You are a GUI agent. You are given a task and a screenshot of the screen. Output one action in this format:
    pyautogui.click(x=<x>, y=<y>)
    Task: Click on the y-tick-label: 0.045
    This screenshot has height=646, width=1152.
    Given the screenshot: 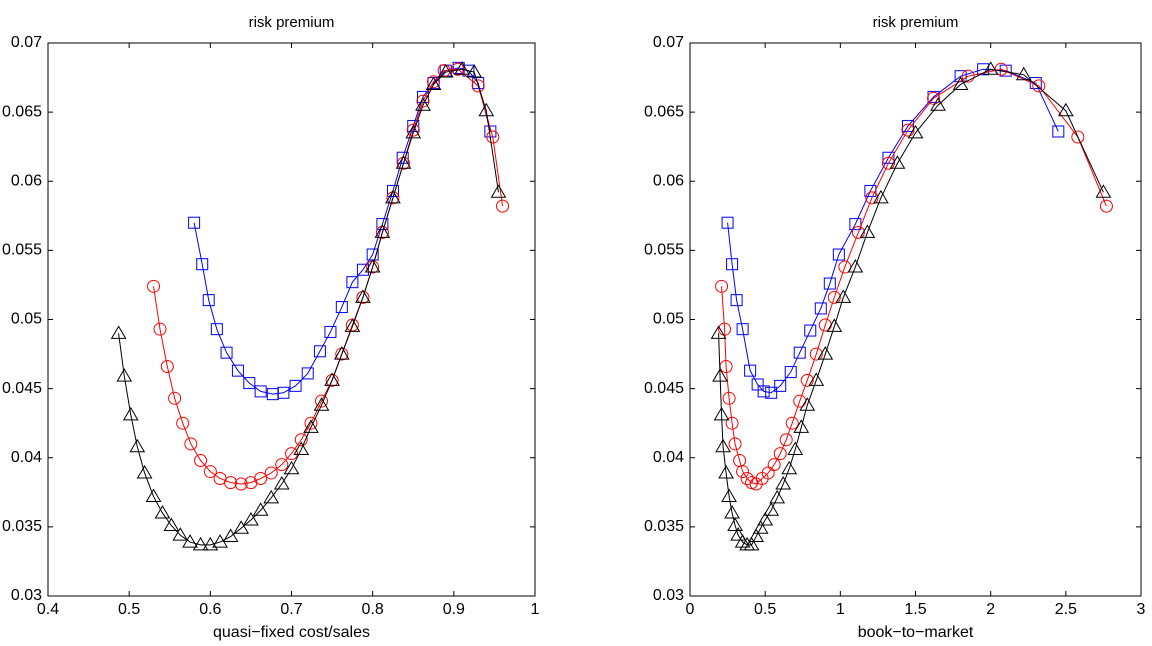 What is the action you would take?
    pyautogui.click(x=664, y=388)
    